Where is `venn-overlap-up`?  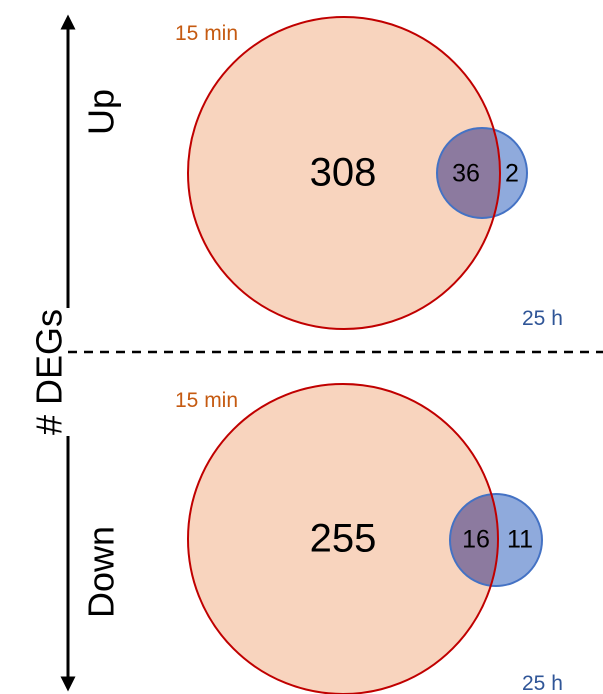 venn-overlap-up is located at coordinates (468, 173).